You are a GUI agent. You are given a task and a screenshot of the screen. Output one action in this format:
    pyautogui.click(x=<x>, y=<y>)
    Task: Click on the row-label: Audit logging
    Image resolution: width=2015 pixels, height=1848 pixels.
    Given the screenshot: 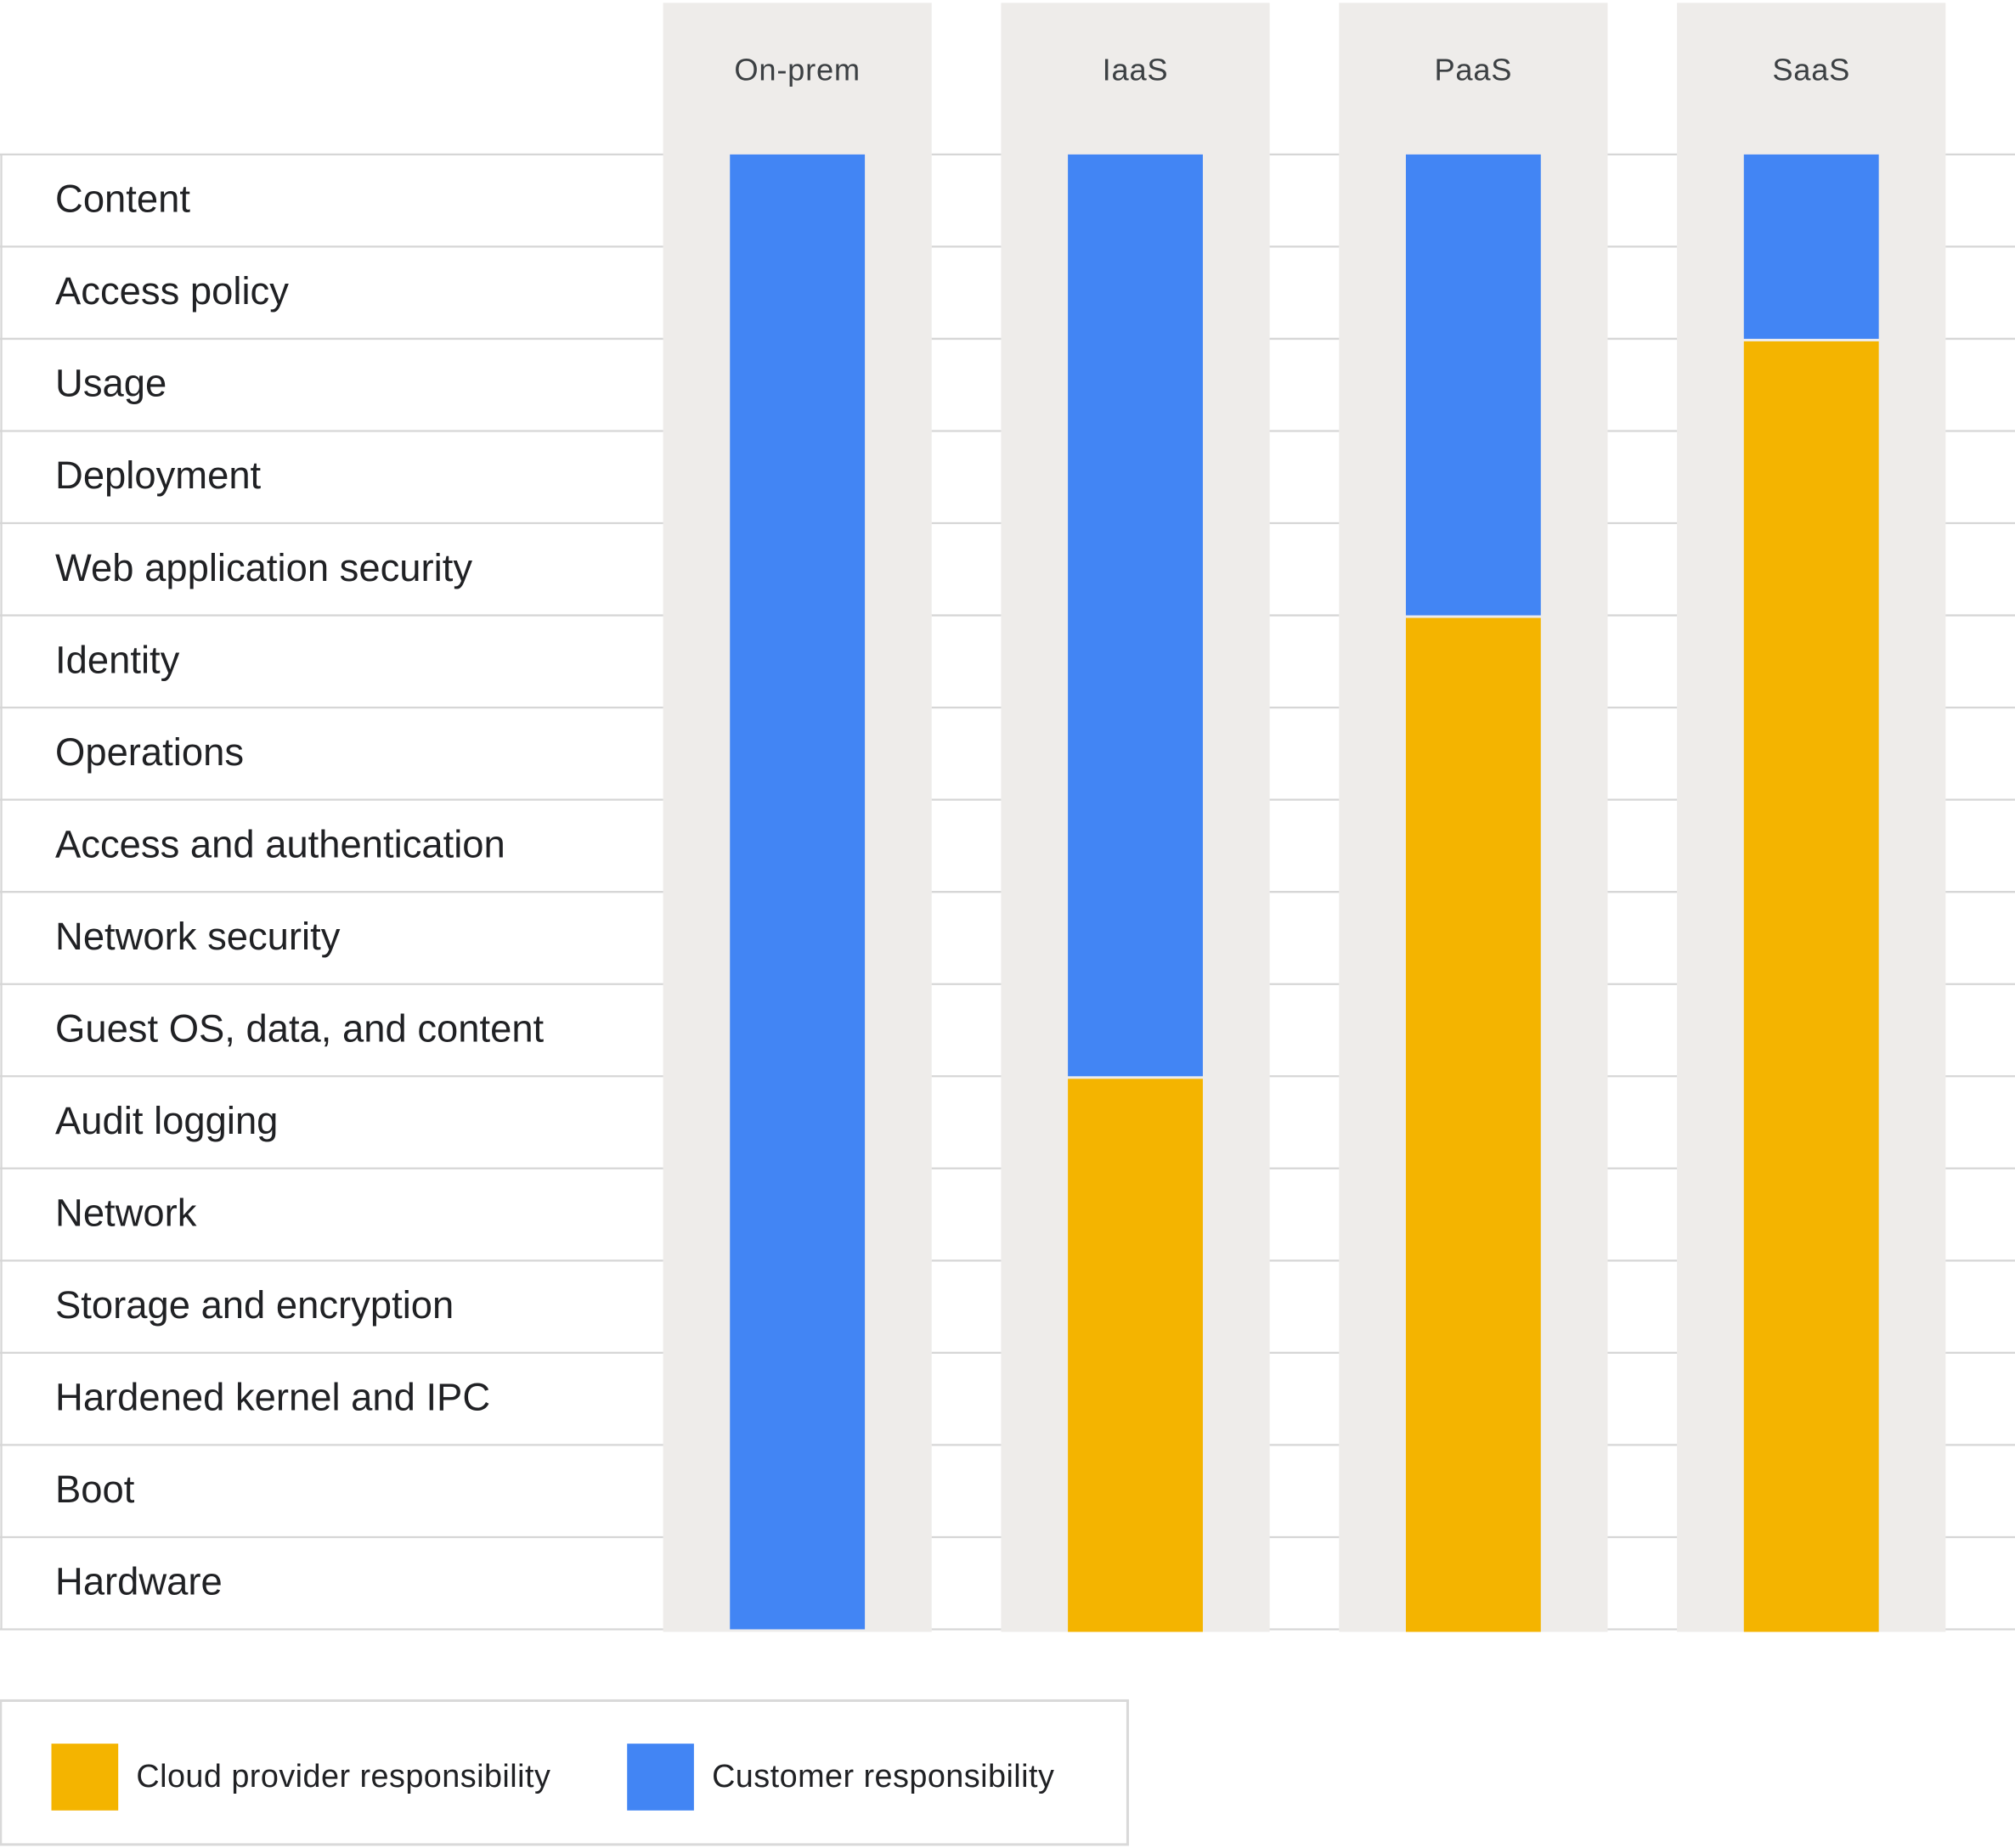 What is the action you would take?
    pyautogui.click(x=166, y=1120)
    